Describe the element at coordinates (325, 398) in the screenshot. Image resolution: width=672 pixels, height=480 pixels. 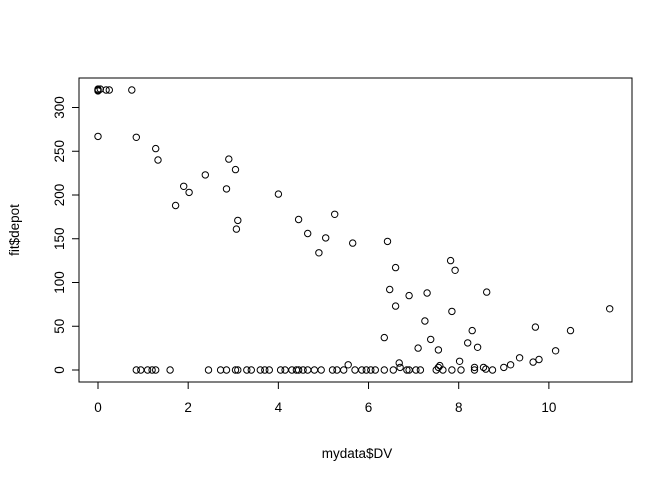
I see `x-axis: 0 2 4 6 8 10` at that location.